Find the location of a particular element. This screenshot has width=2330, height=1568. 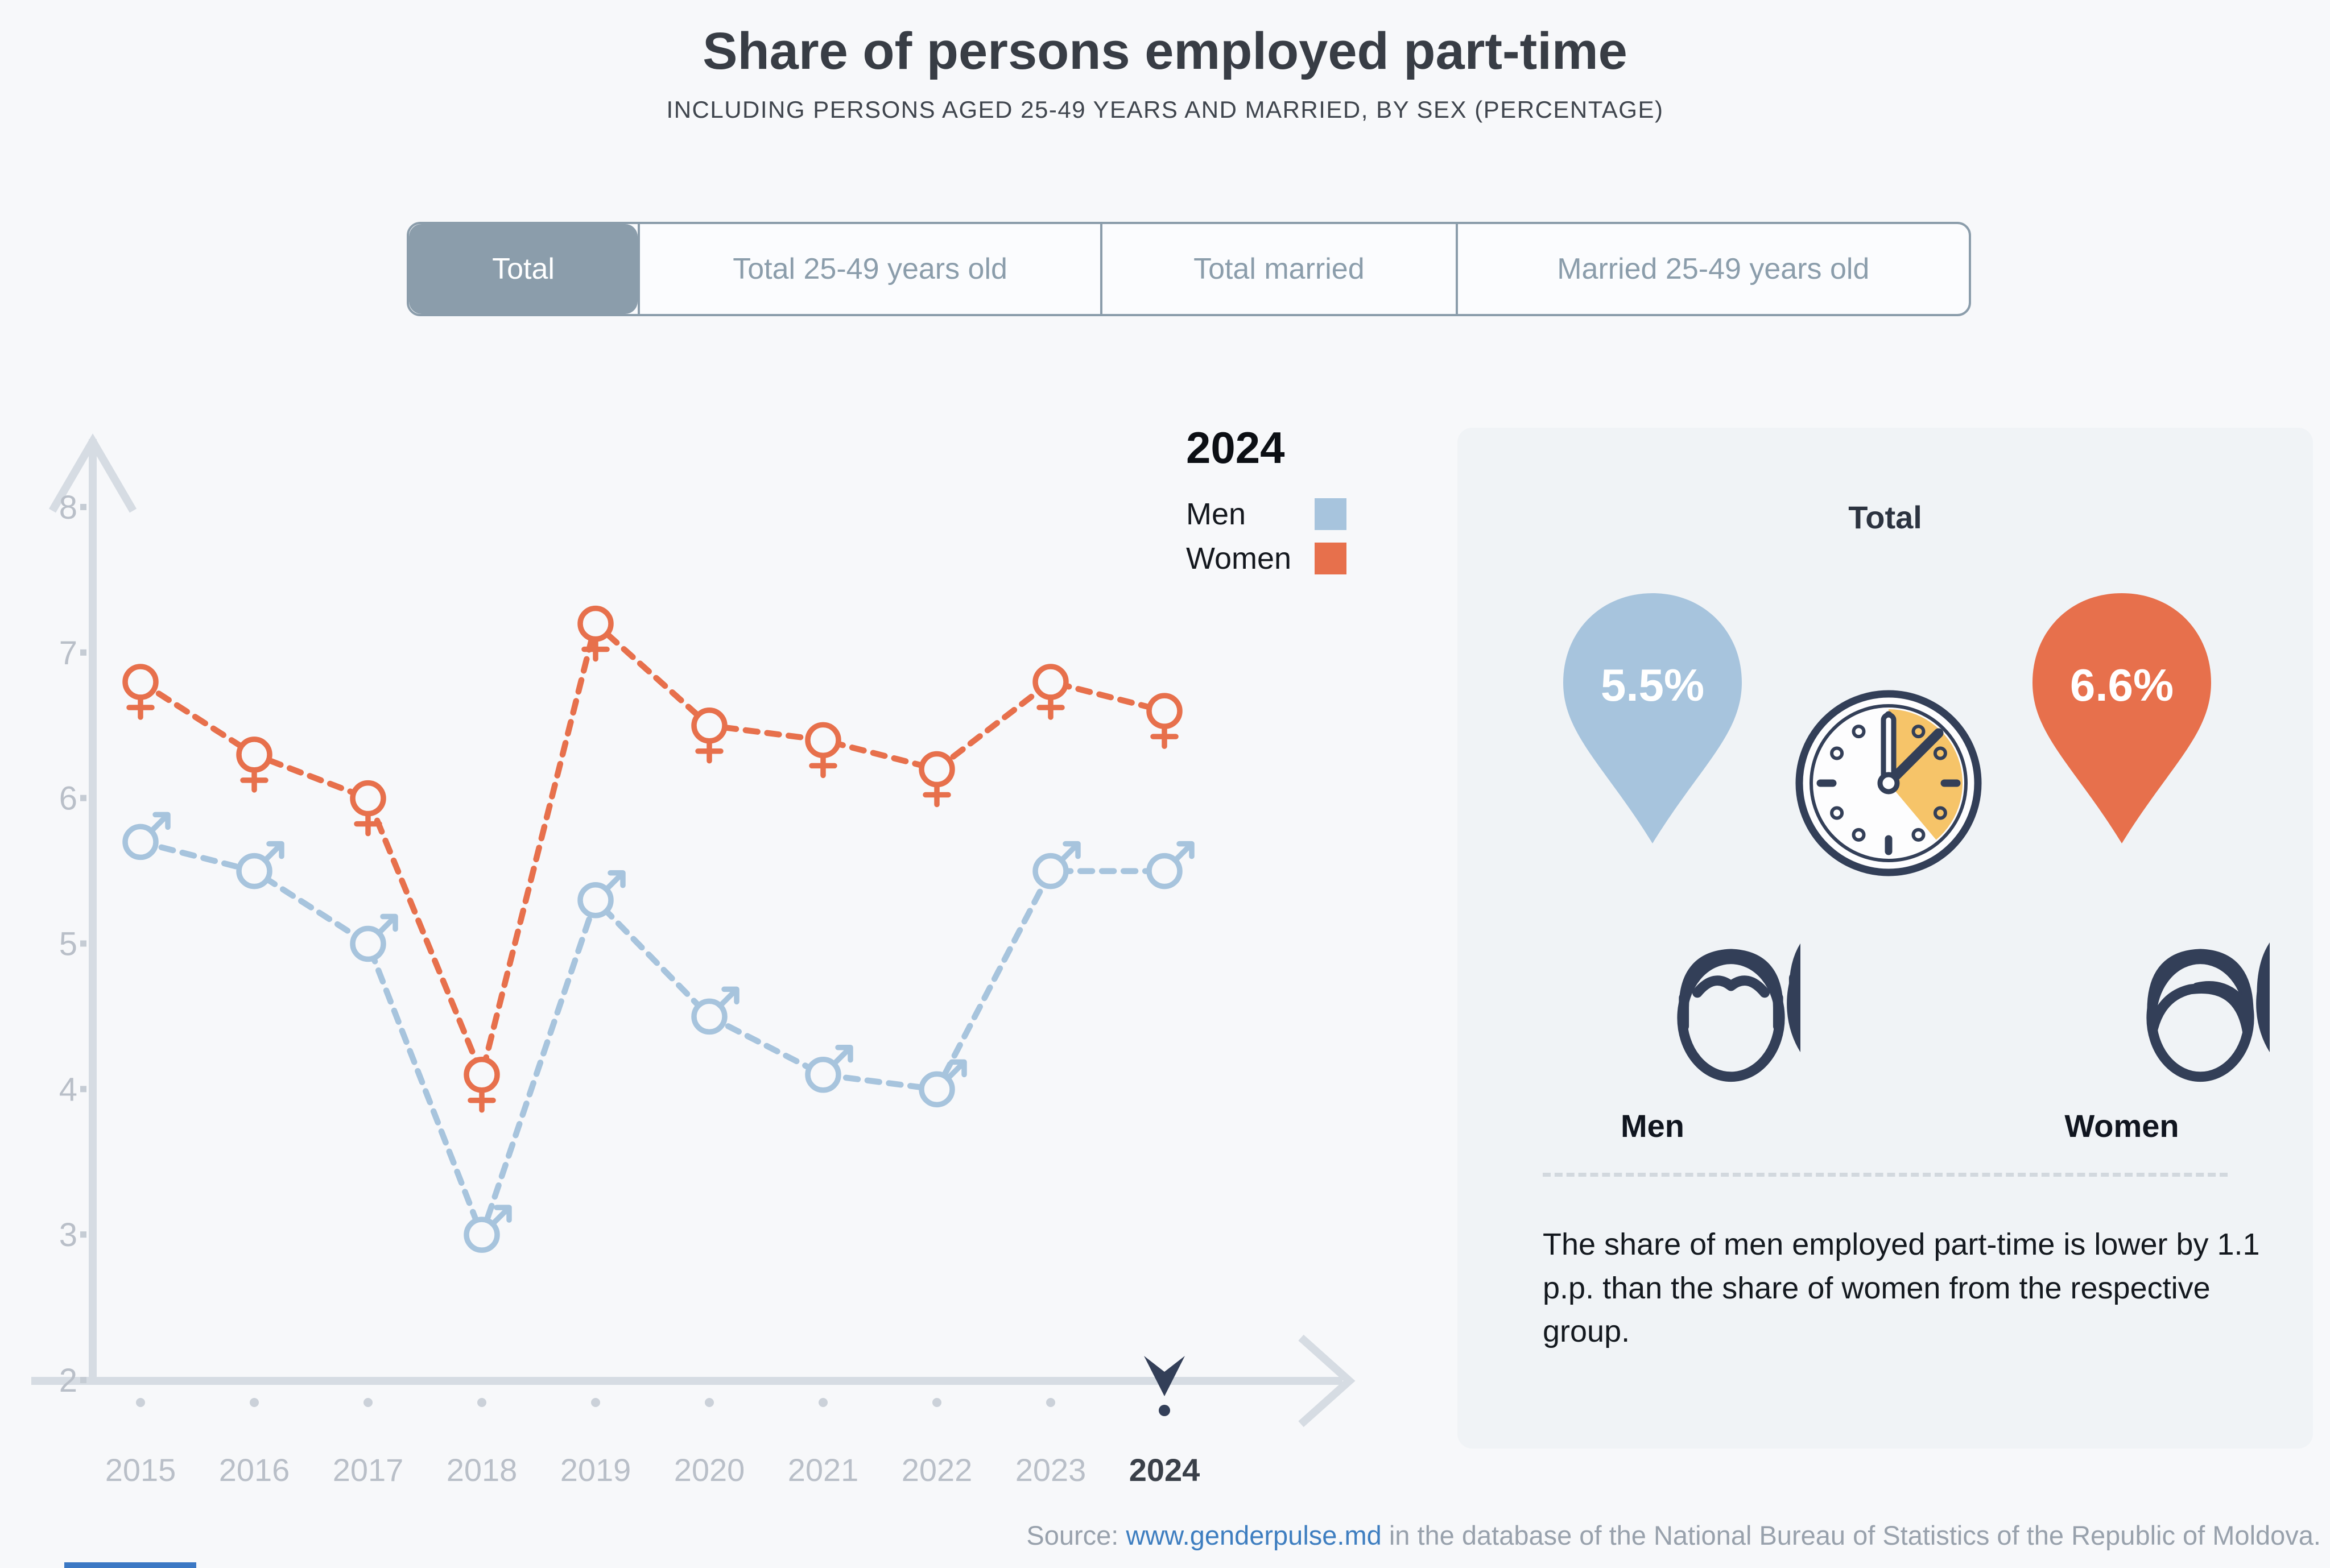

year-label-2024: 2024 is located at coordinates (1164, 1470).